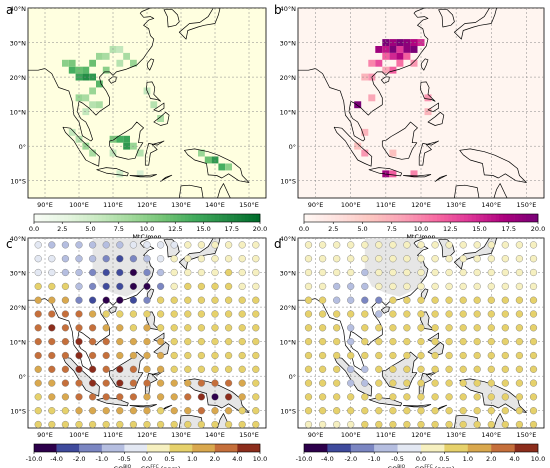 The image size is (550, 468). I want to click on coastline-sulawesi, so click(428, 153).